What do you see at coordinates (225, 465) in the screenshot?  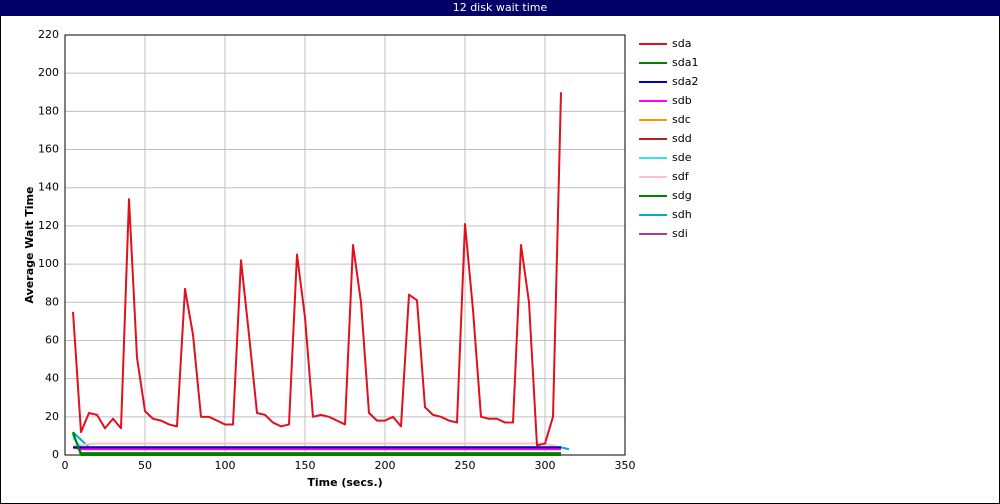 I see `x-tick-label: 100` at bounding box center [225, 465].